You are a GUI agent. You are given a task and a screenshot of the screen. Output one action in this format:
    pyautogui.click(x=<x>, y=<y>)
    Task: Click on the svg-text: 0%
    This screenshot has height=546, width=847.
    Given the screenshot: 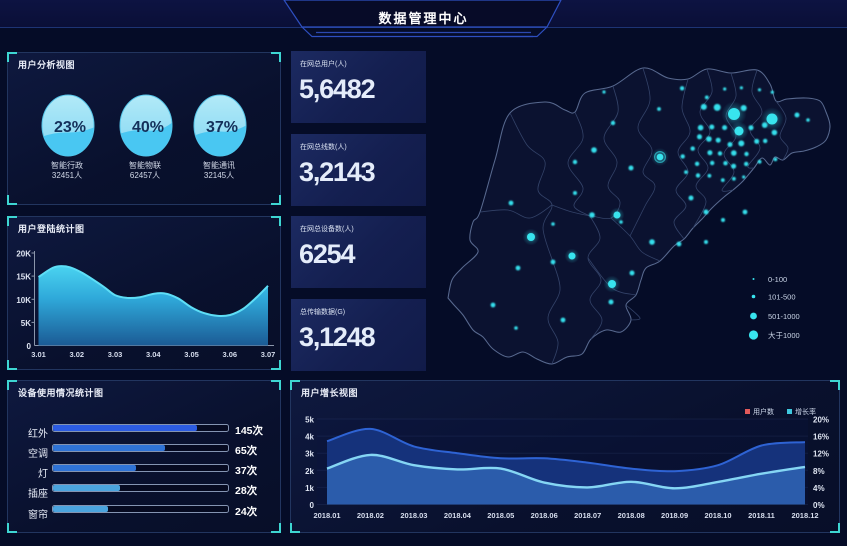 What is the action you would take?
    pyautogui.click(x=819, y=505)
    